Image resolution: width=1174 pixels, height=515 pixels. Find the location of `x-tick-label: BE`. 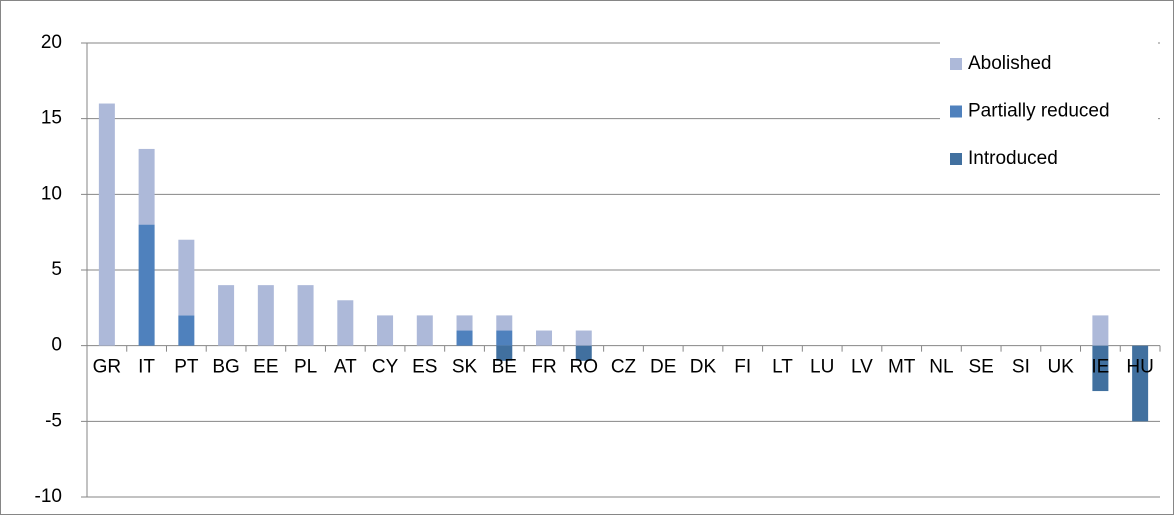

x-tick-label: BE is located at coordinates (504, 367).